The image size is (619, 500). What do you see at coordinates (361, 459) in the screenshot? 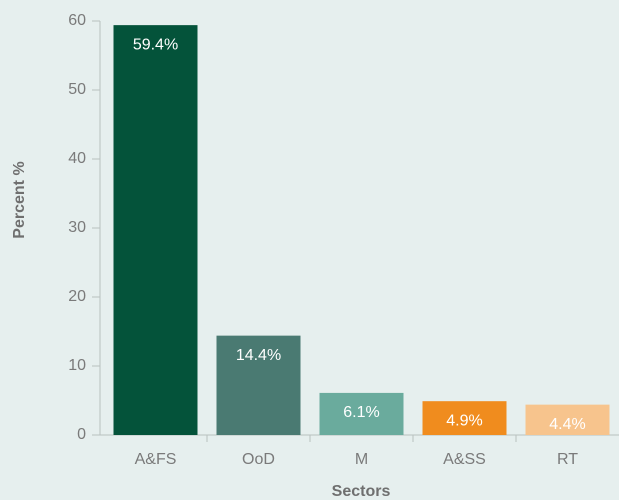
I see `x-tick-label: M` at bounding box center [361, 459].